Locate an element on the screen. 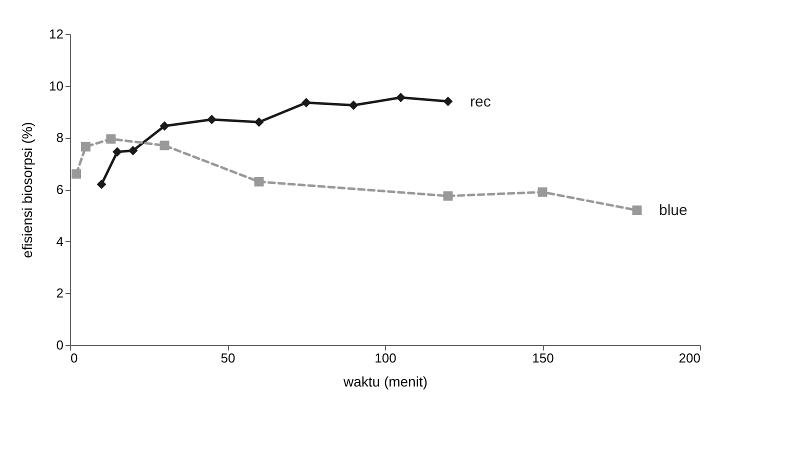  x-axis-title: waktu (menit) is located at coordinates (385, 382).